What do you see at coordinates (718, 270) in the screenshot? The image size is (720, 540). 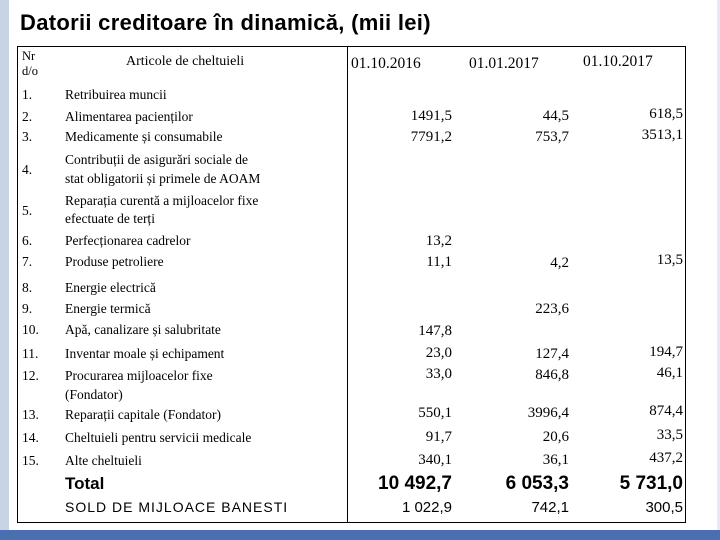 I see `slide-right-border` at bounding box center [718, 270].